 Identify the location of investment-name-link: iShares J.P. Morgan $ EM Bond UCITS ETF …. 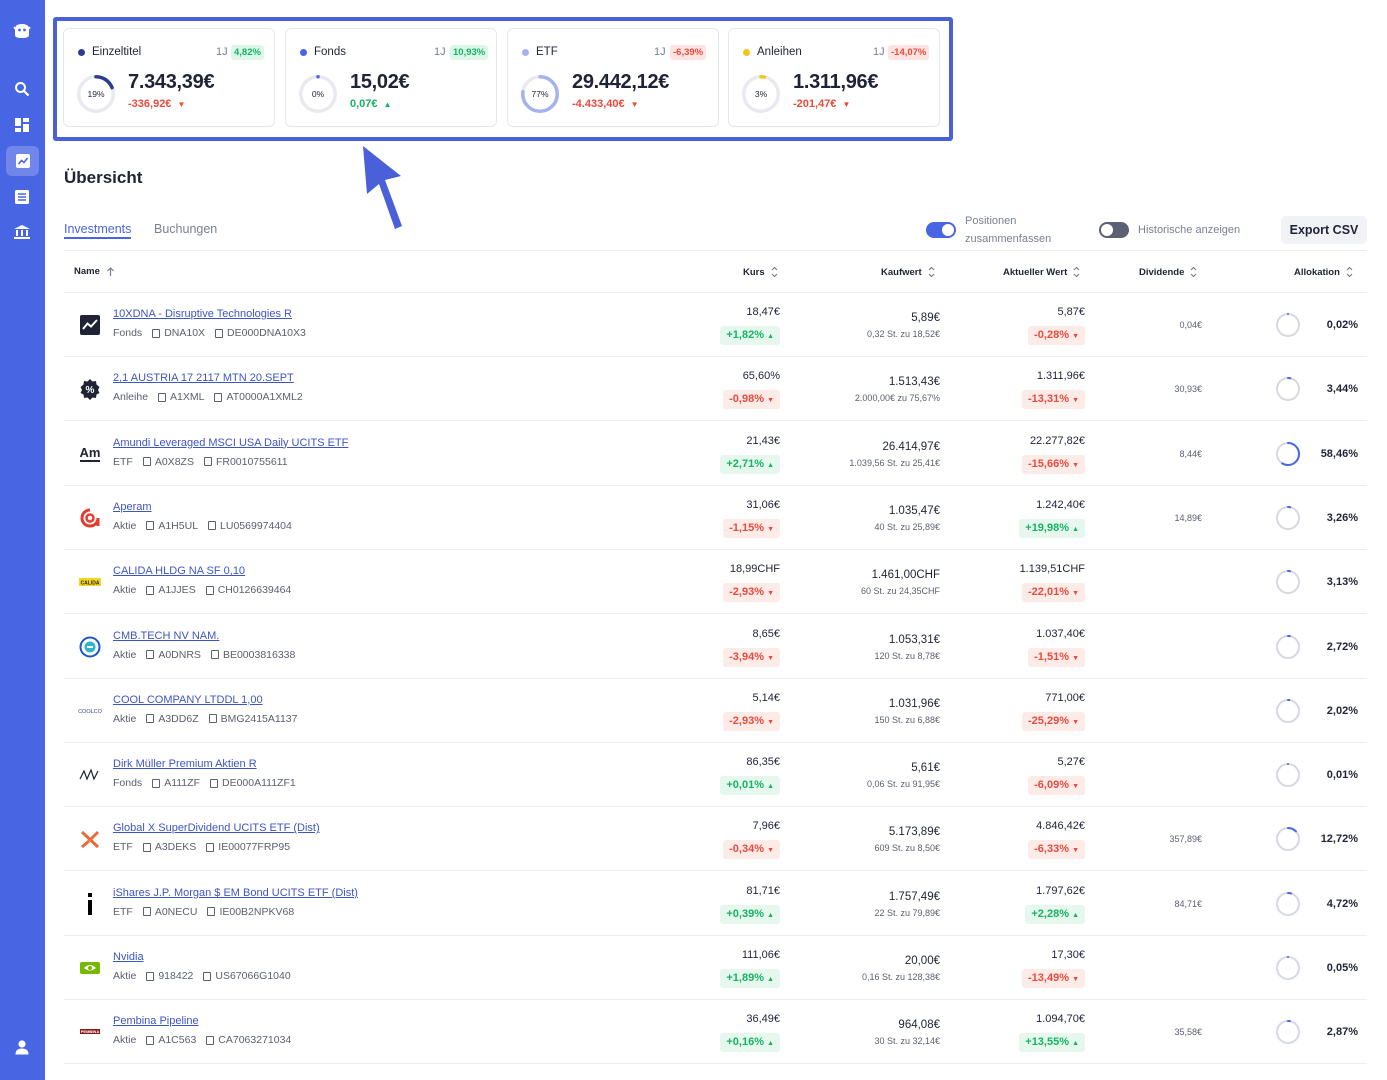
(235, 892).